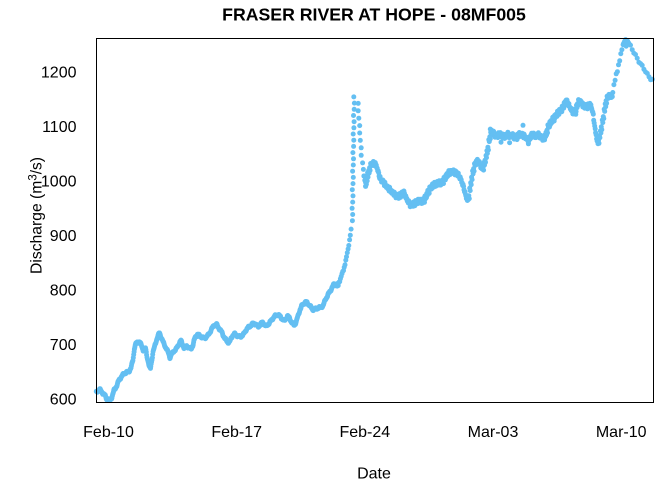 The width and height of the screenshot is (672, 480). What do you see at coordinates (37, 215) in the screenshot?
I see `svg-text: Discharge (m3/s)` at bounding box center [37, 215].